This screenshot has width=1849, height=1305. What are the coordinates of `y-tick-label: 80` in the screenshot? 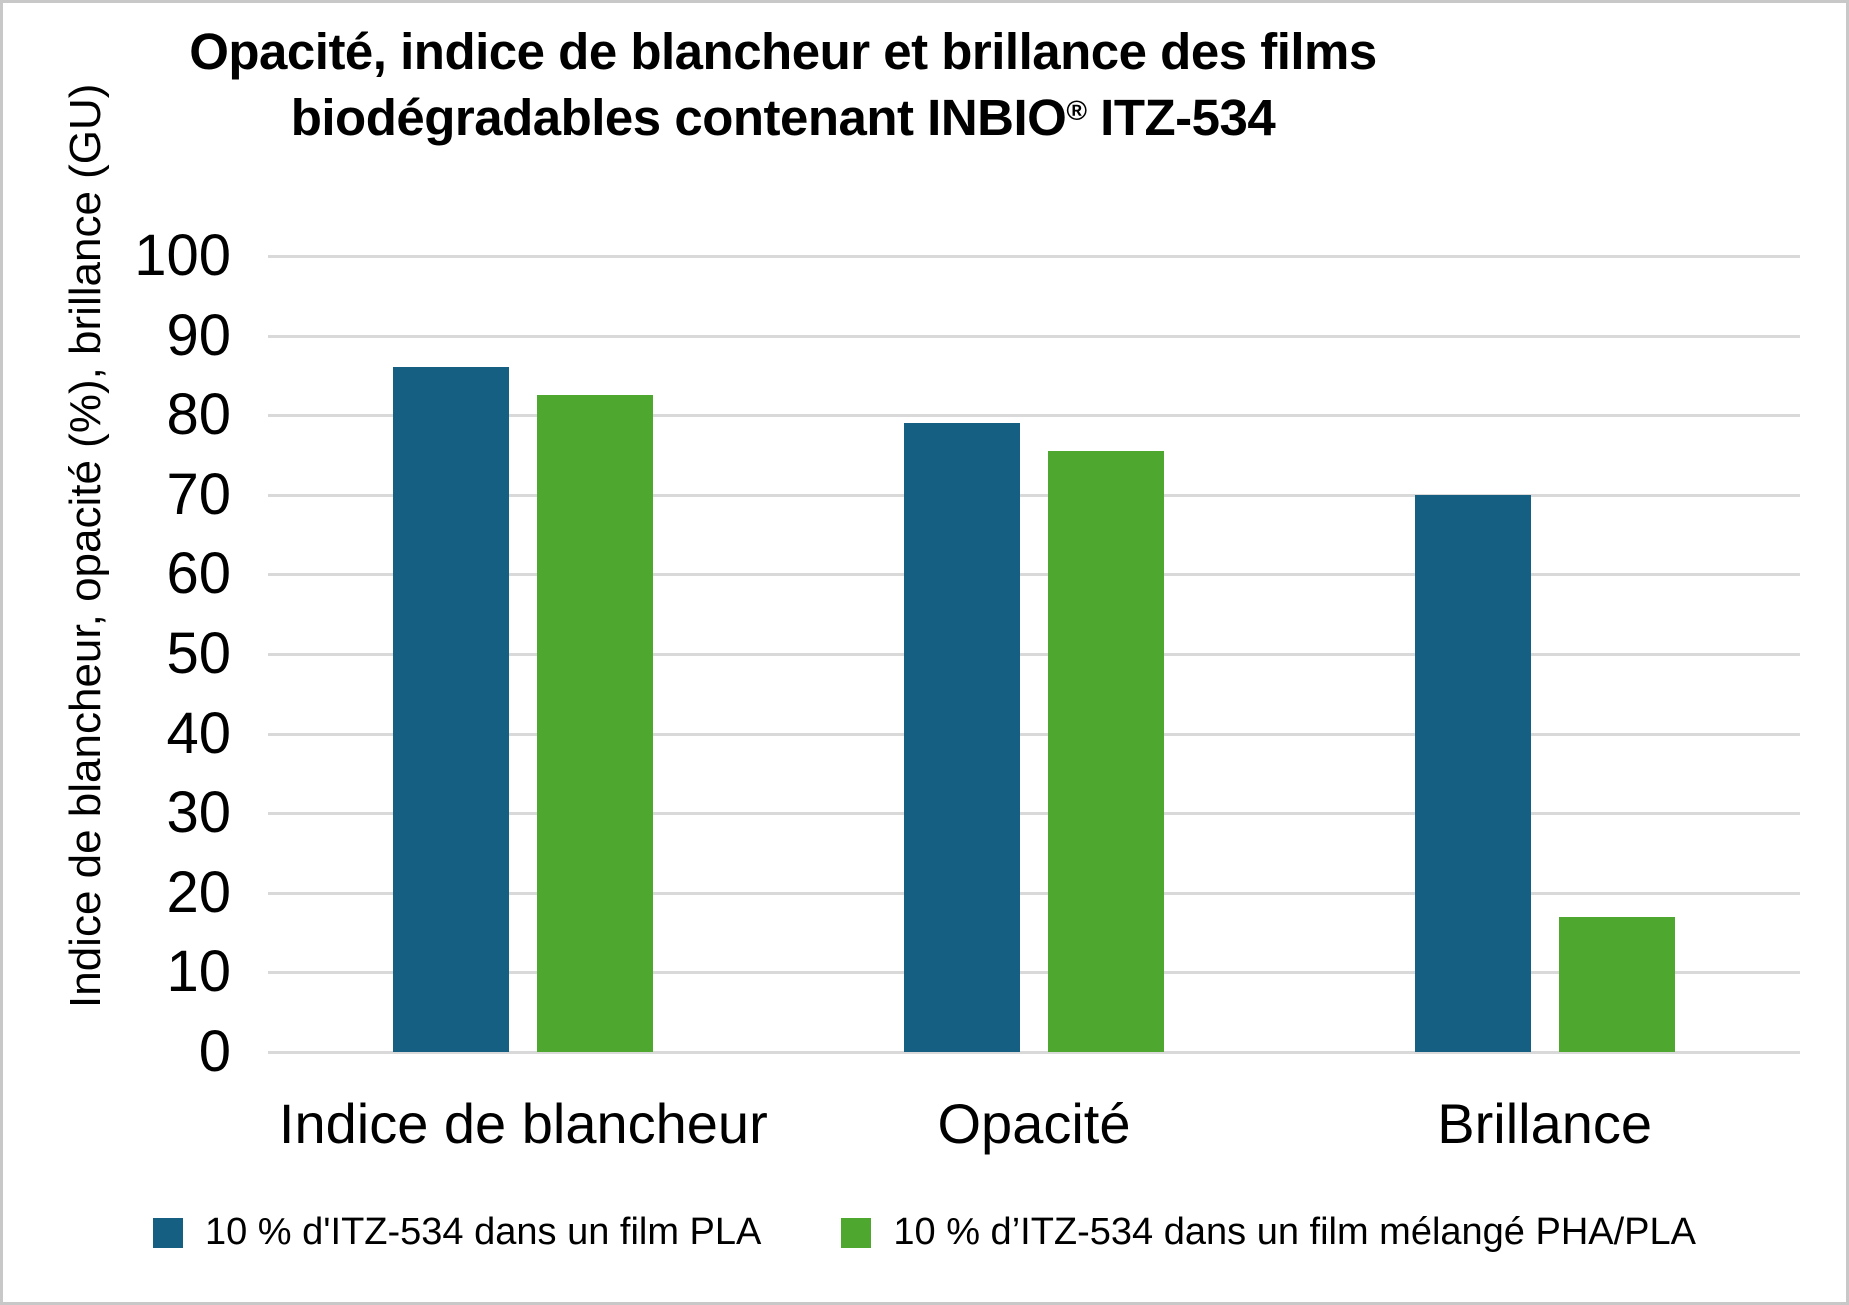 It's located at (198, 415).